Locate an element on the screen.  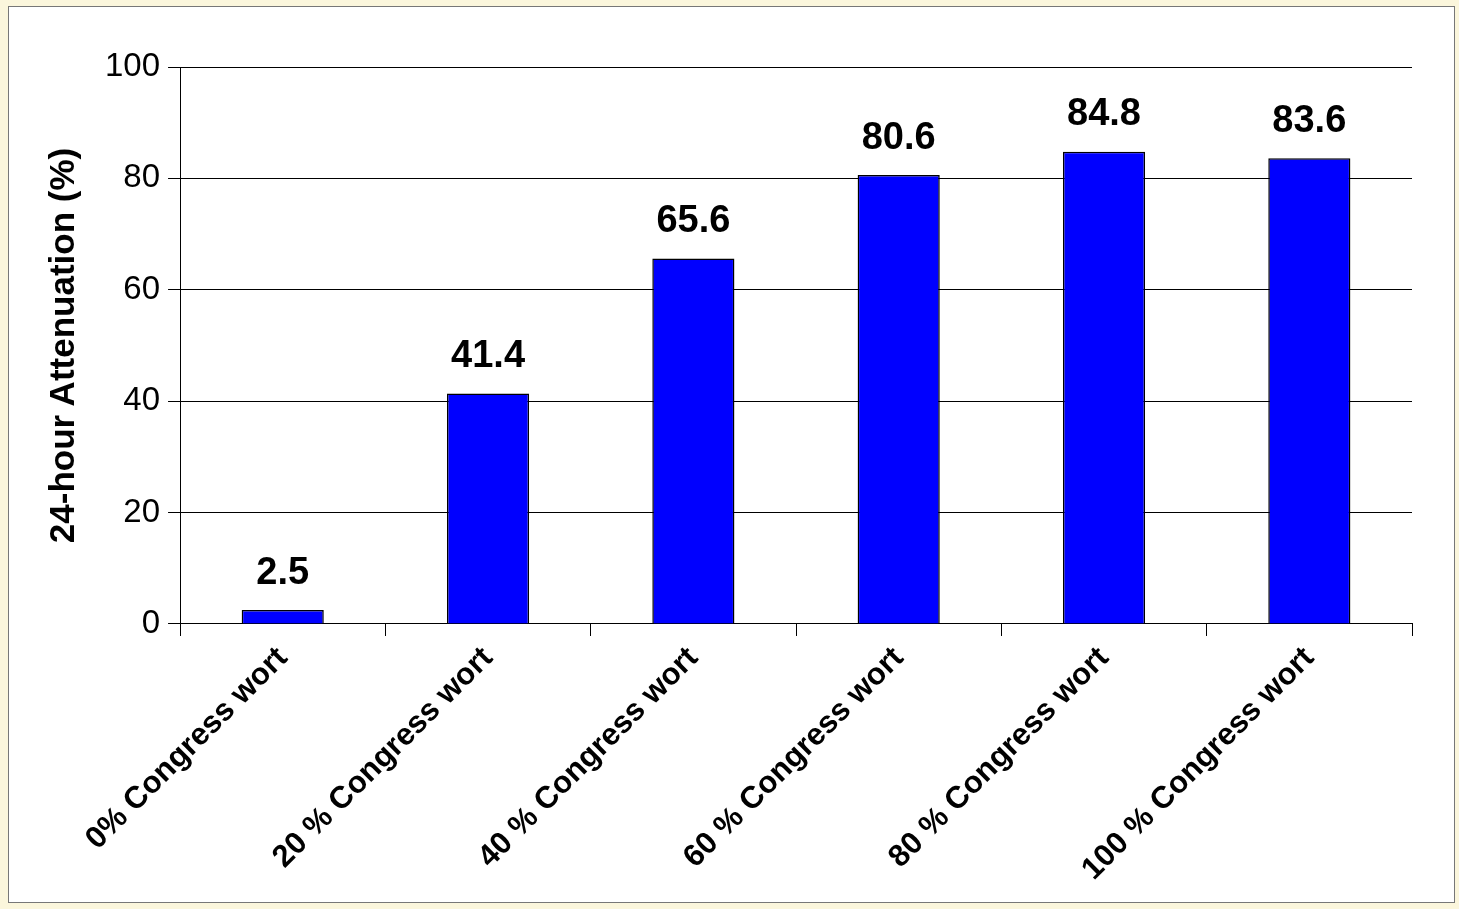
y-tick-label: 100 is located at coordinates (133, 65).